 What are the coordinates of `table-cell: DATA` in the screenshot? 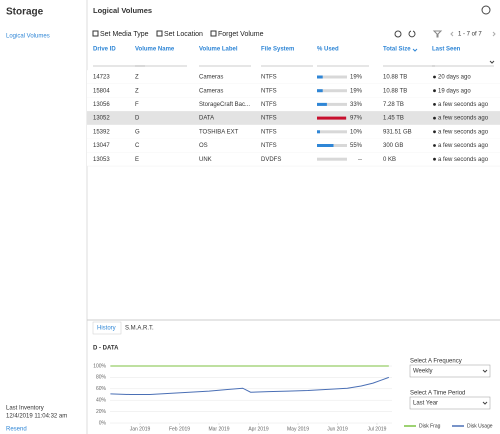 It's located at (206, 119).